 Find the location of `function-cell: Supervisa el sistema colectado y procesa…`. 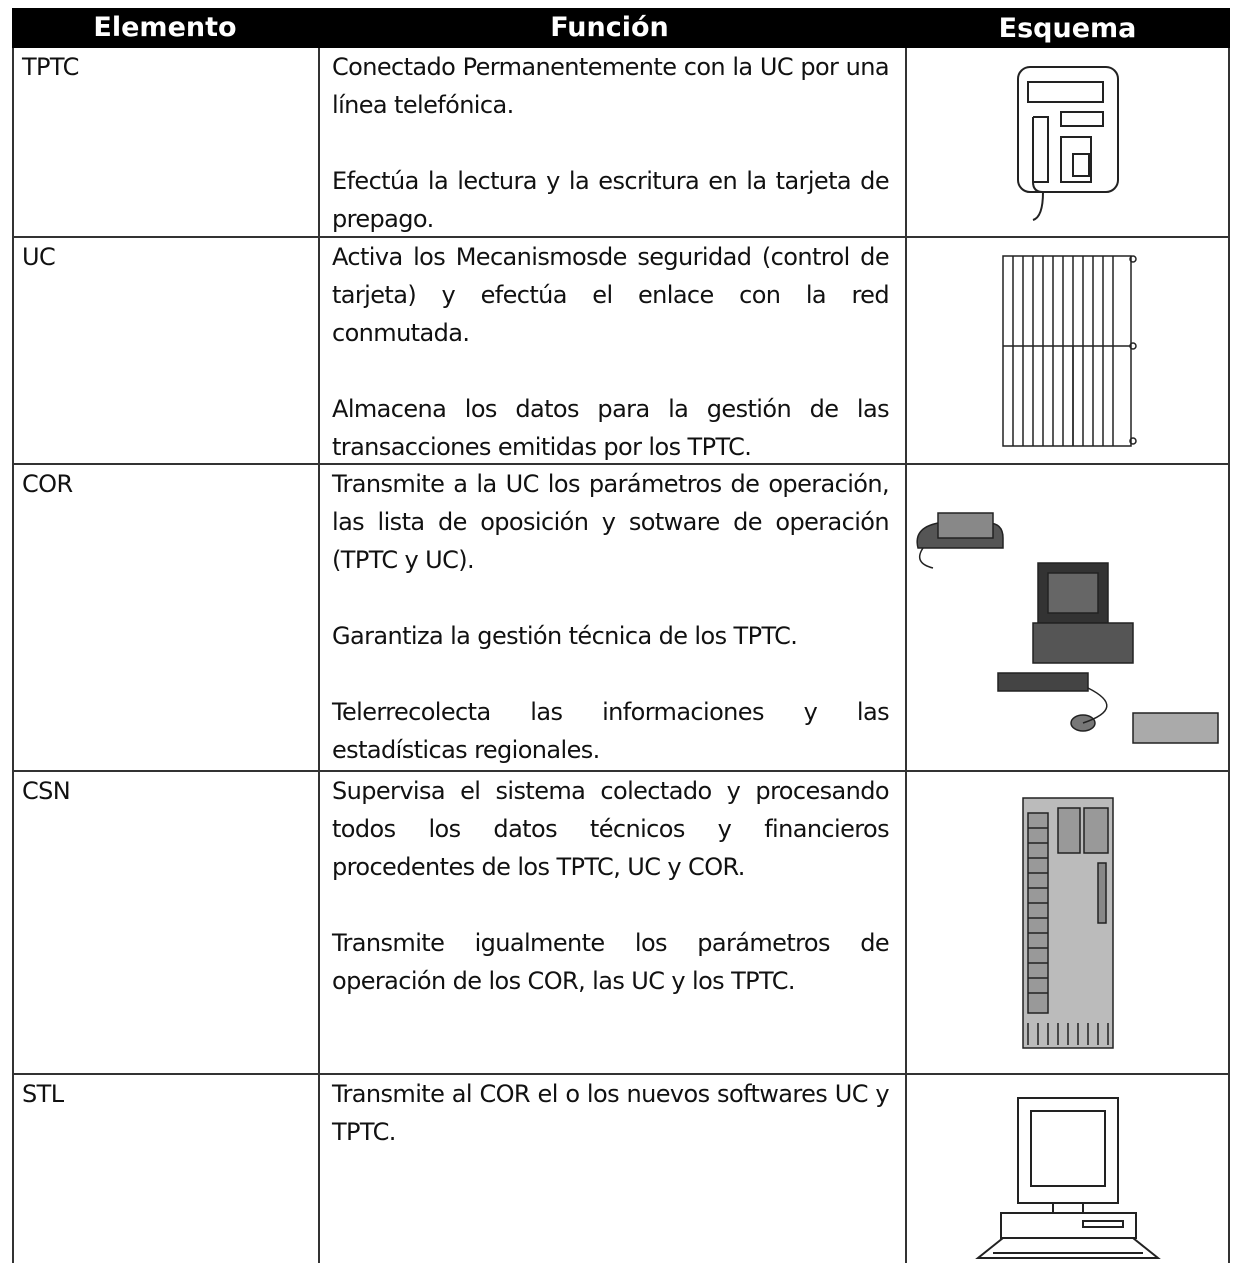

function-cell: Supervisa el sistema colectado y procesa… is located at coordinates (613, 922).